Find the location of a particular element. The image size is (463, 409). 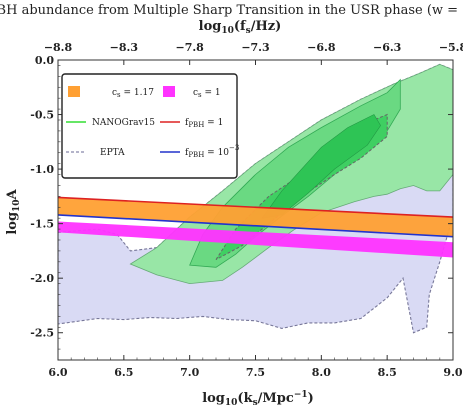

legend-label-cs-1: cs = 1 is located at coordinates (207, 93).